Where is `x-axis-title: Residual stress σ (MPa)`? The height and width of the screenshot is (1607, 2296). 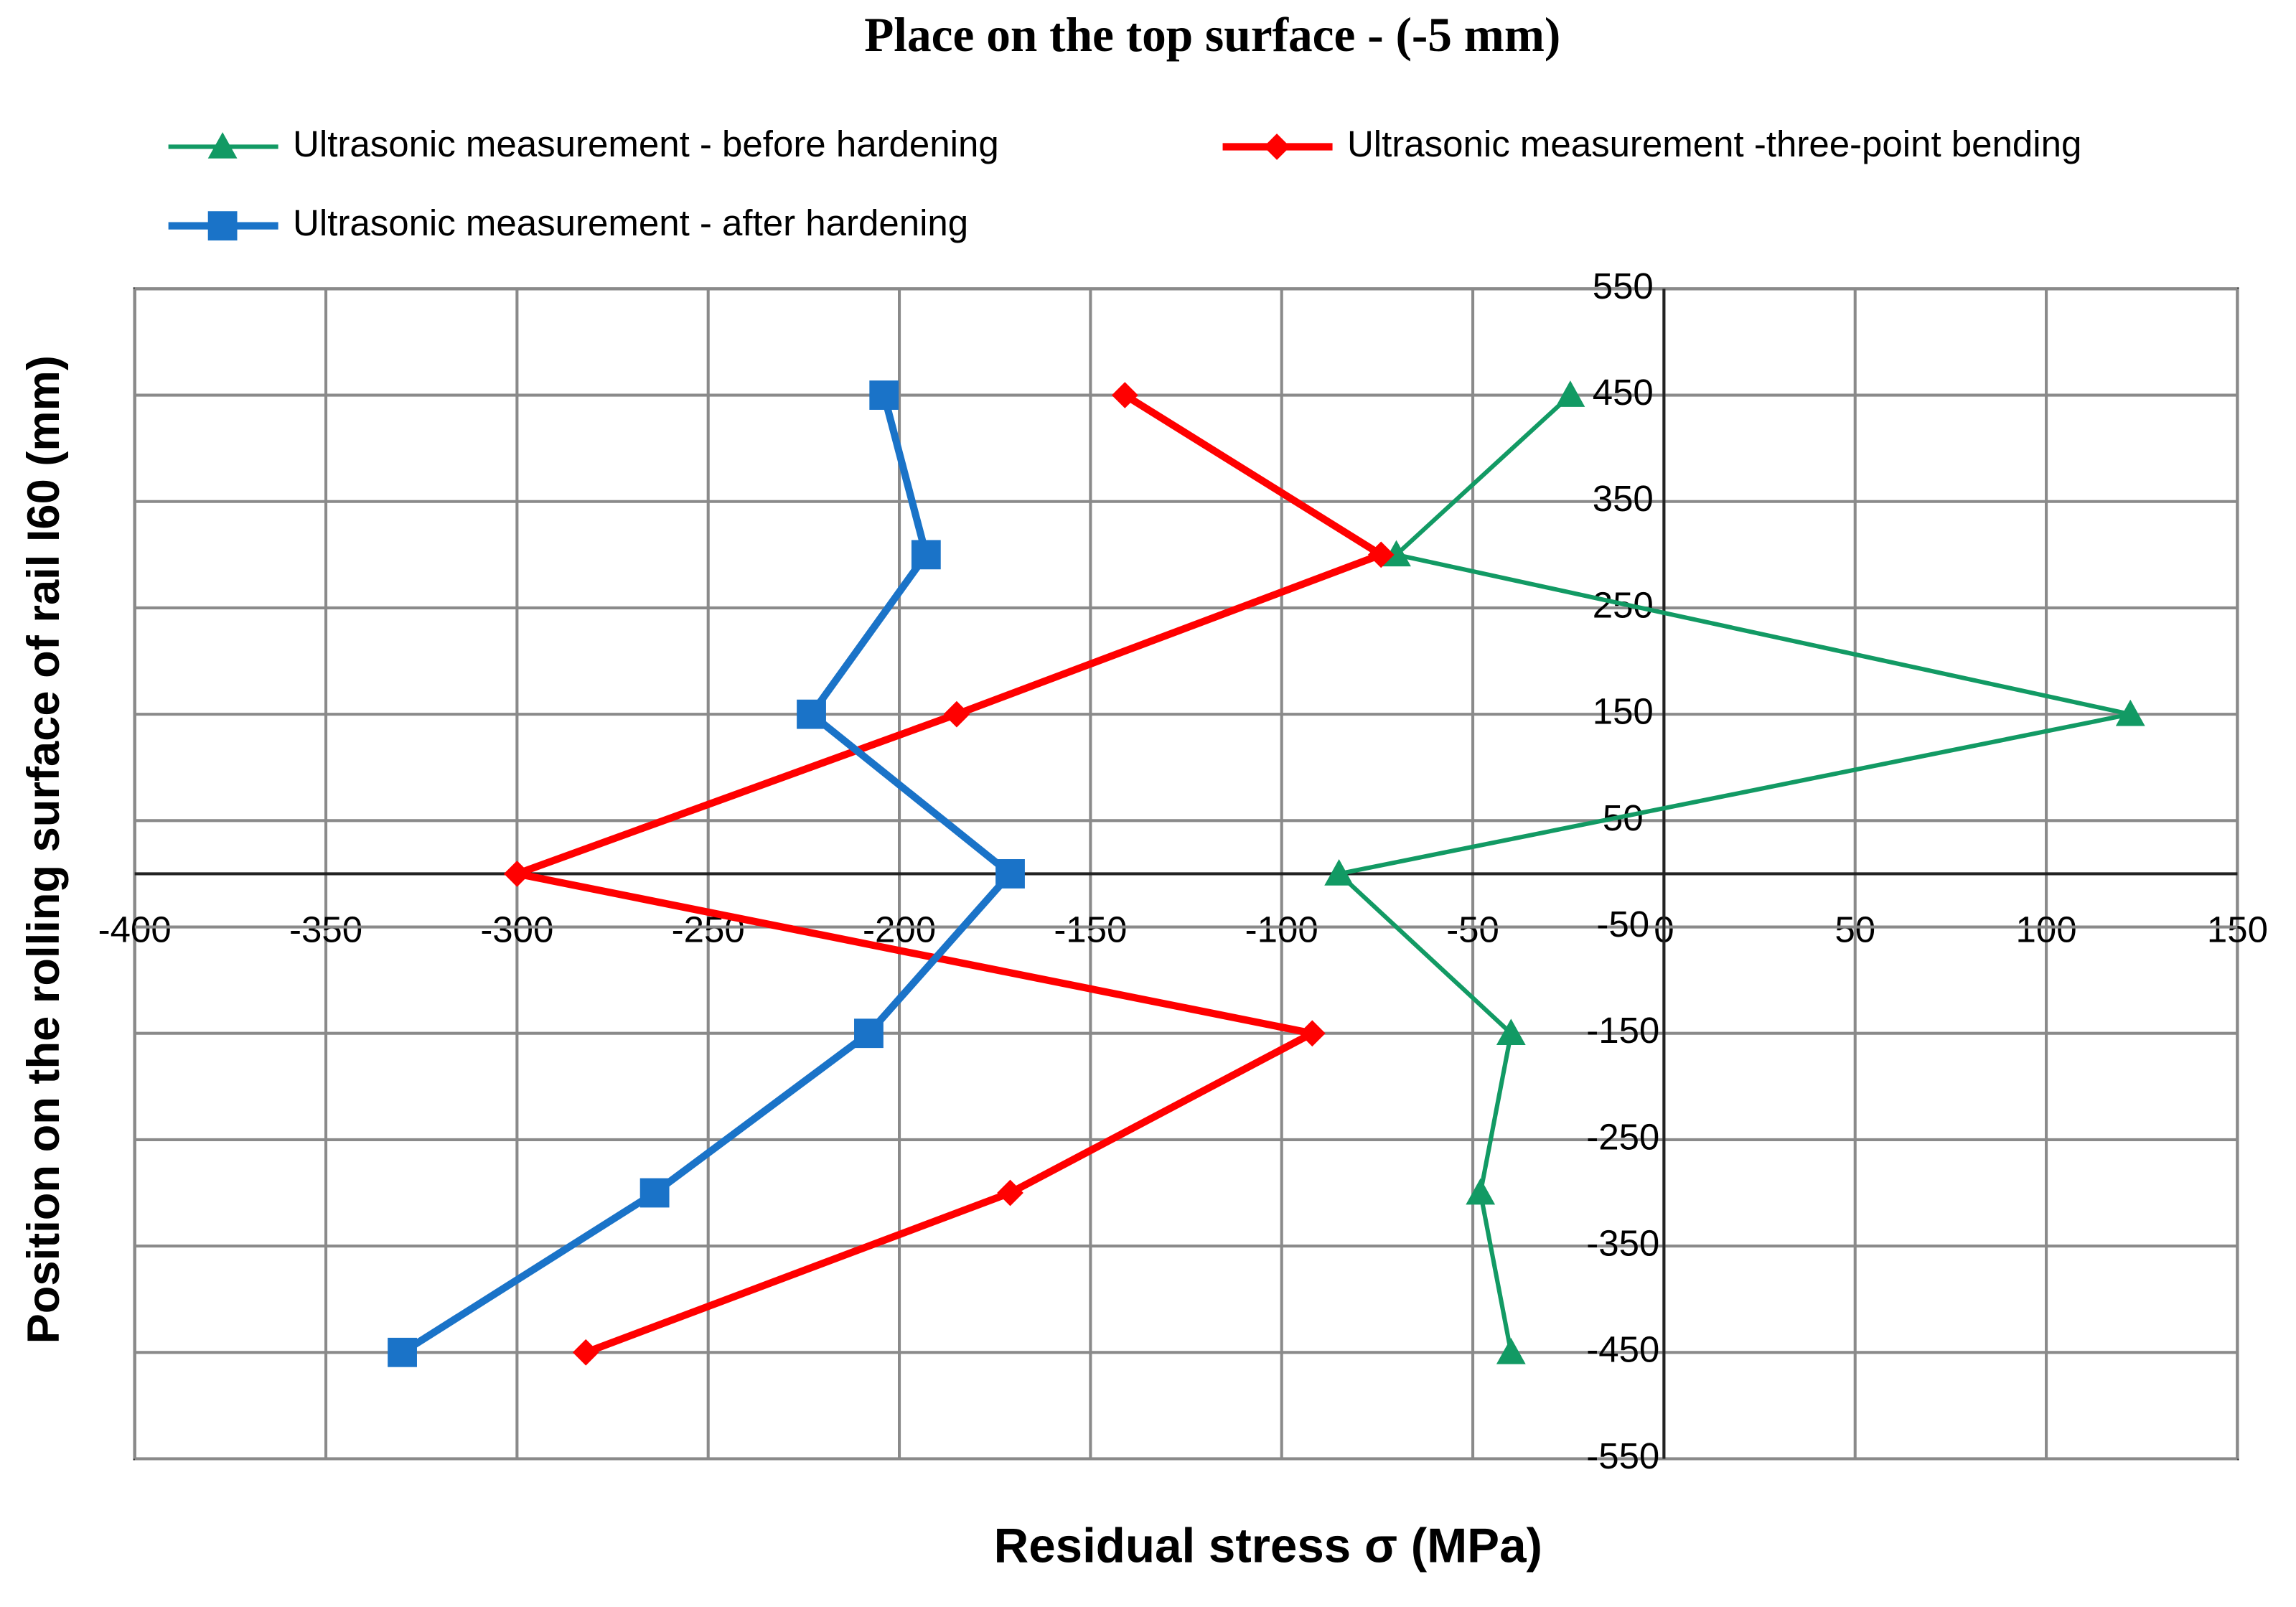 x-axis-title: Residual stress σ (MPa) is located at coordinates (1268, 1546).